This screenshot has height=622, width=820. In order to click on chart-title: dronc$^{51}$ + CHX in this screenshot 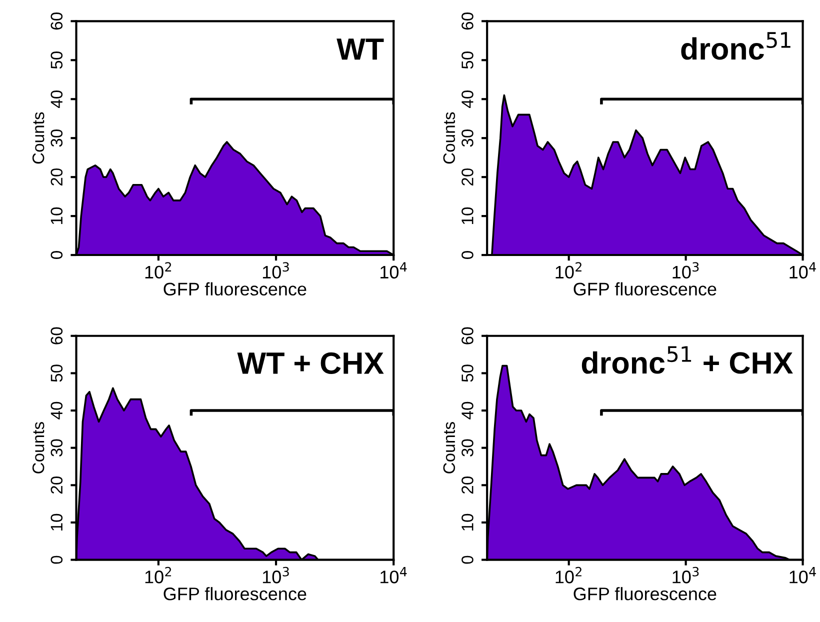, I will do `click(687, 360)`.